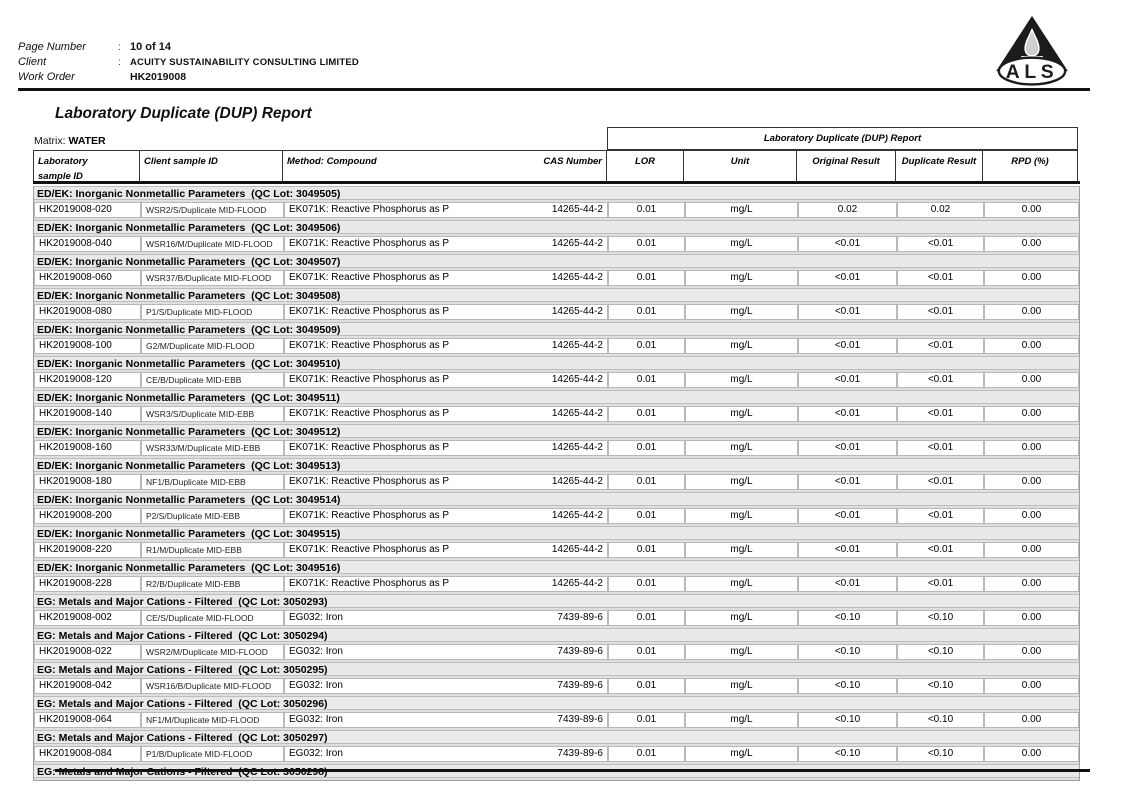 Image resolution: width=1122 pixels, height=794 pixels. What do you see at coordinates (87, 448) in the screenshot?
I see `lab-sample-id-cell: HK2019008-160` at bounding box center [87, 448].